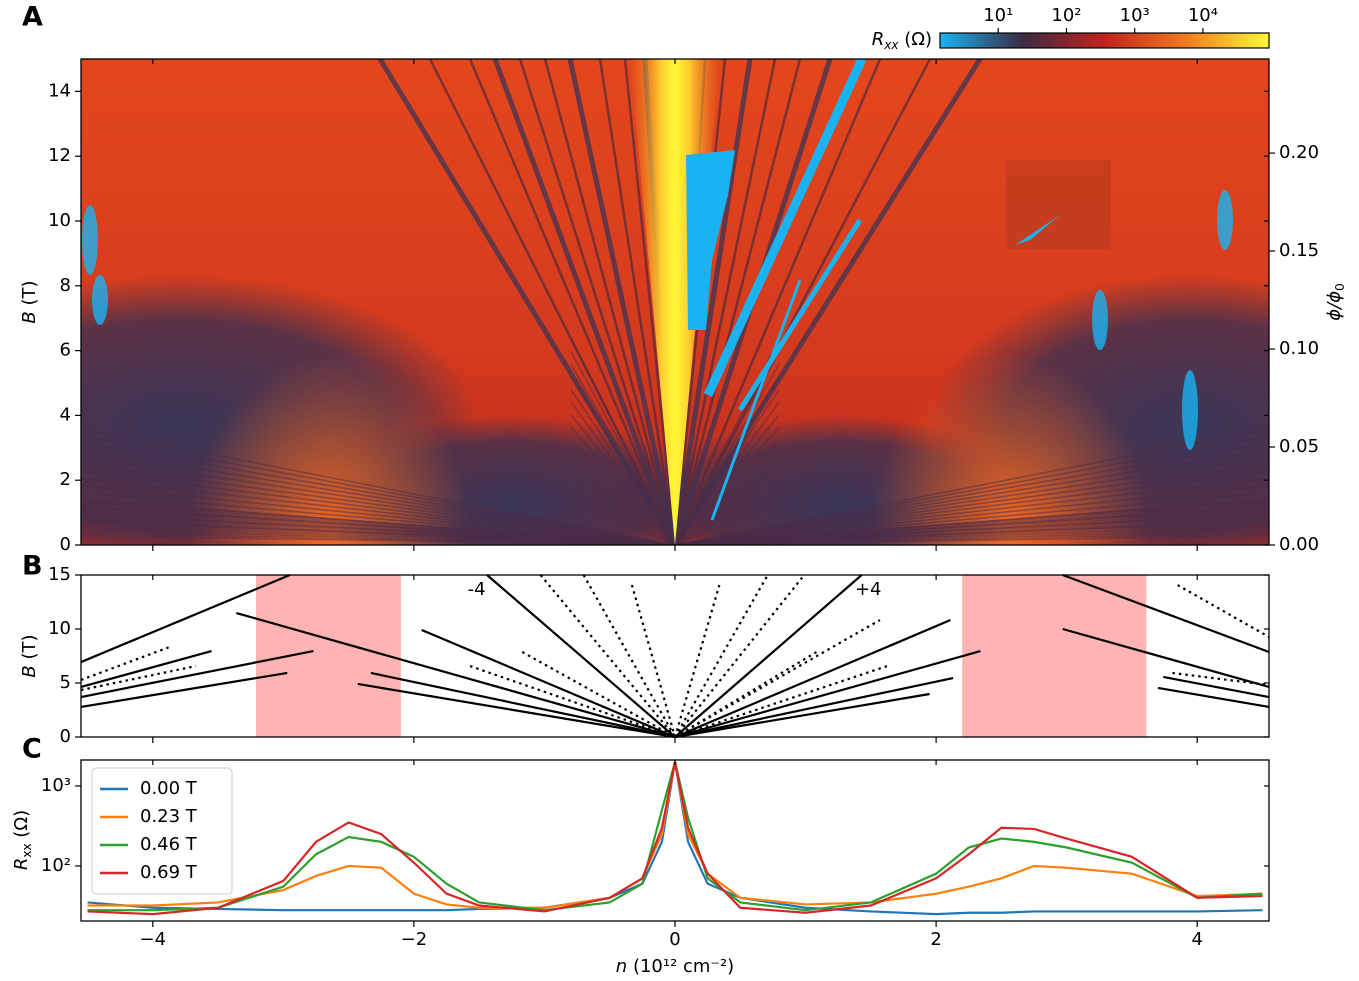 The width and height of the screenshot is (1359, 981). Describe the element at coordinates (59, 155) in the screenshot. I see `y-tick-label: 12` at that location.